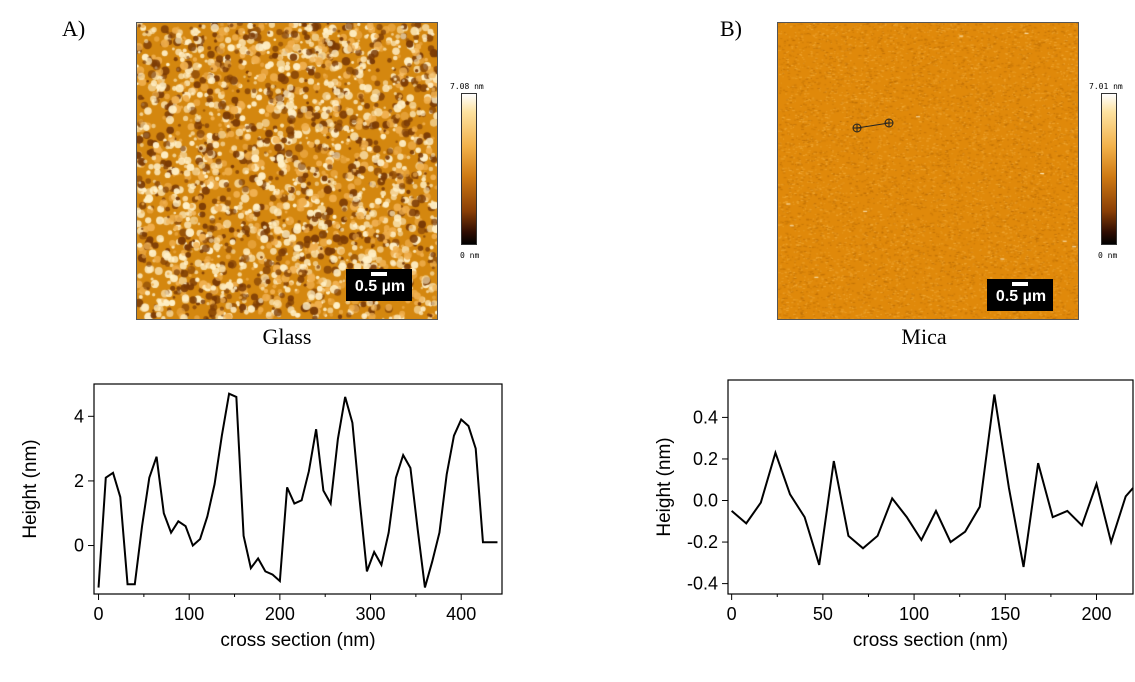 The height and width of the screenshot is (682, 1135). What do you see at coordinates (30, 488) in the screenshot?
I see `glass-ylabel: Height (nm)` at bounding box center [30, 488].